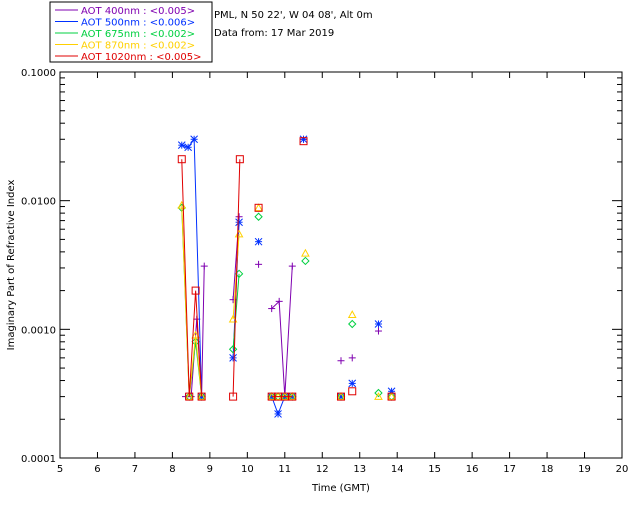  What do you see at coordinates (434, 469) in the screenshot?
I see `x-tick-label: 15` at bounding box center [434, 469].